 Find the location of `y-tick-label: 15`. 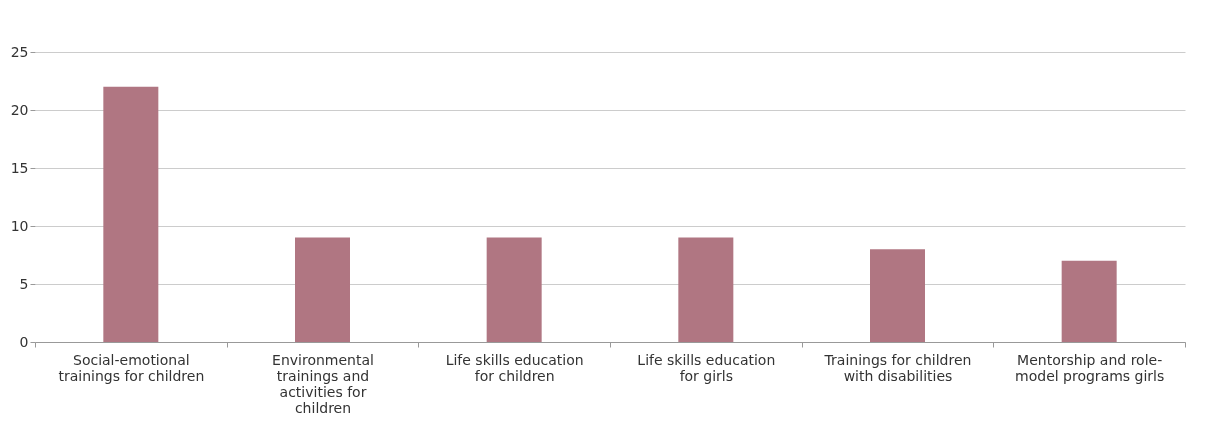

y-tick-label: 15 is located at coordinates (19, 167).